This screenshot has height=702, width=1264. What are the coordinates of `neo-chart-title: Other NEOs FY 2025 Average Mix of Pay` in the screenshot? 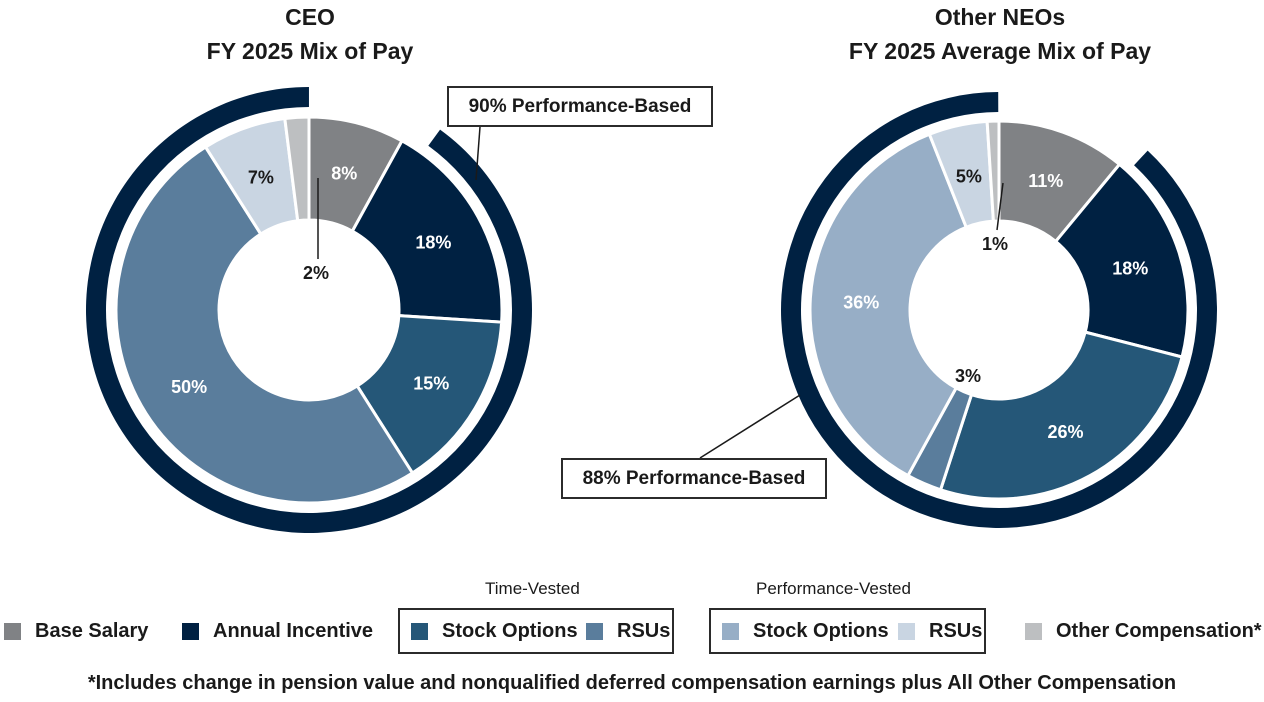 It's located at (1000, 34).